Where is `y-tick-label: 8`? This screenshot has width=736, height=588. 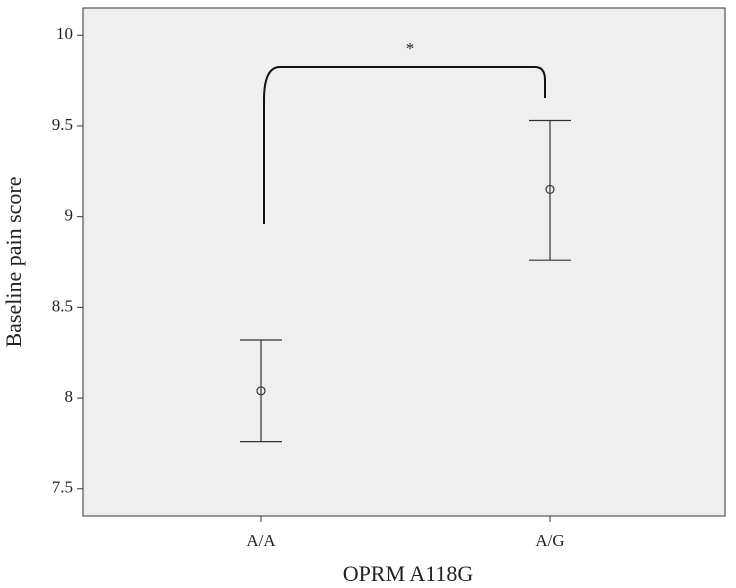
y-tick-label: 8 is located at coordinates (69, 396).